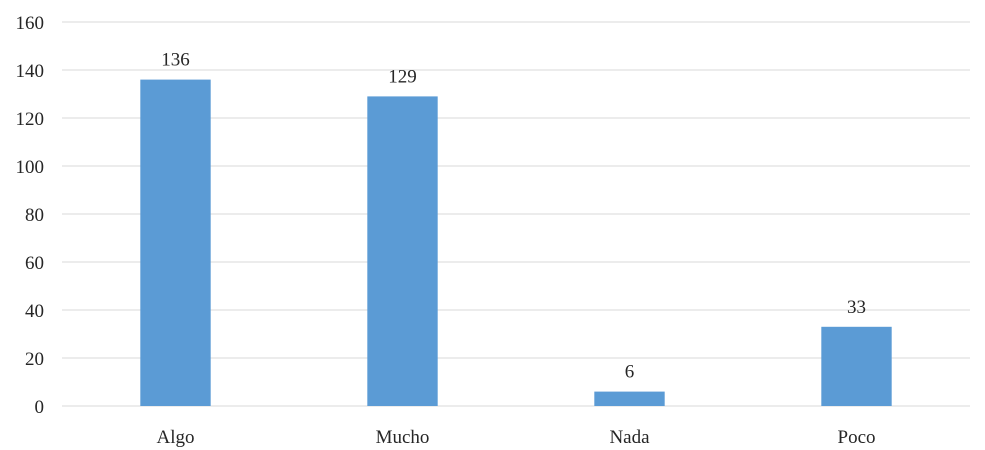  I want to click on y-tick-label: 20, so click(34, 359).